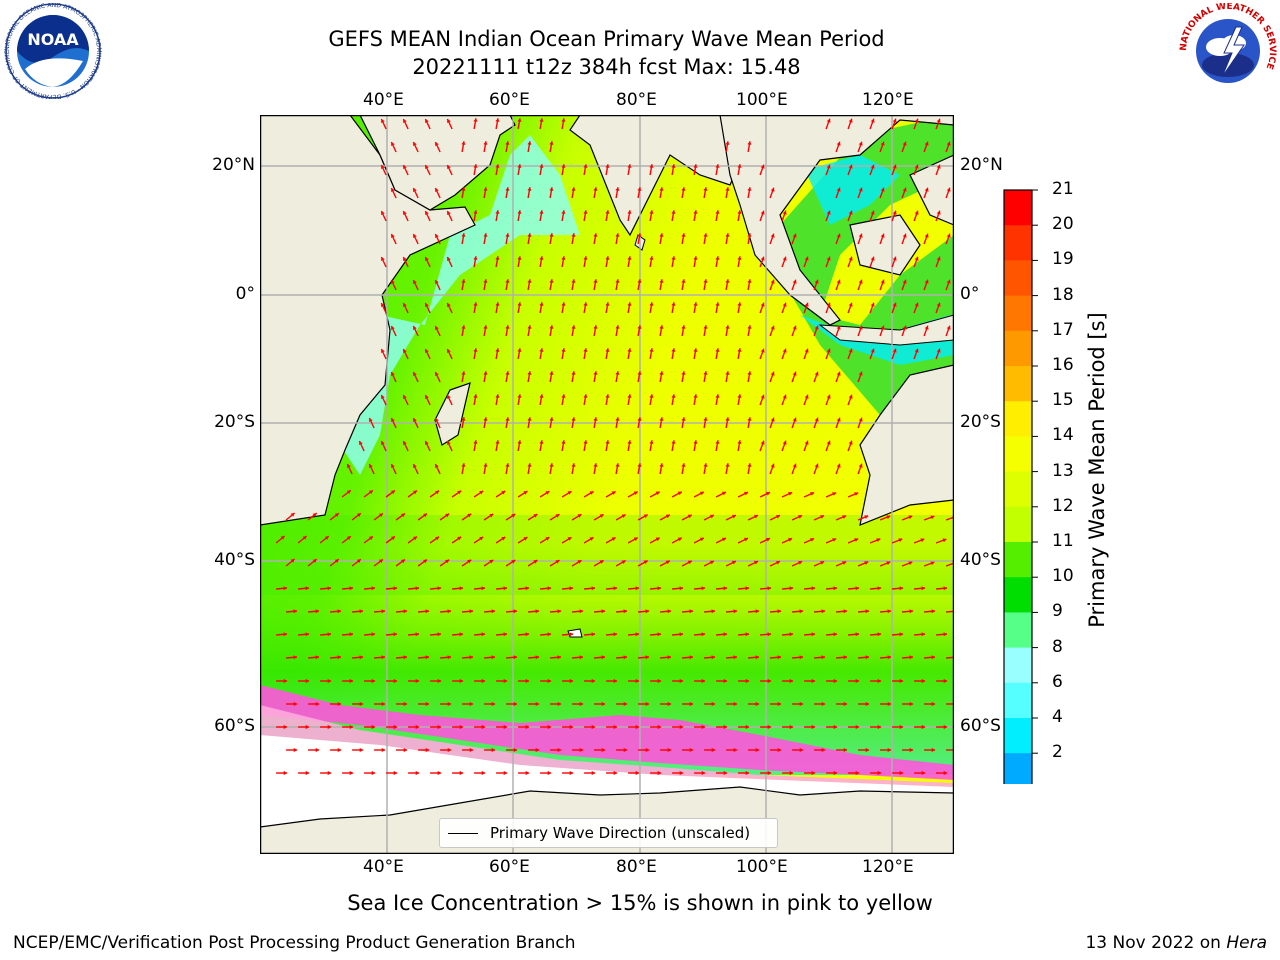 Image resolution: width=1280 pixels, height=960 pixels. I want to click on lon-label-top: 120°E, so click(888, 100).